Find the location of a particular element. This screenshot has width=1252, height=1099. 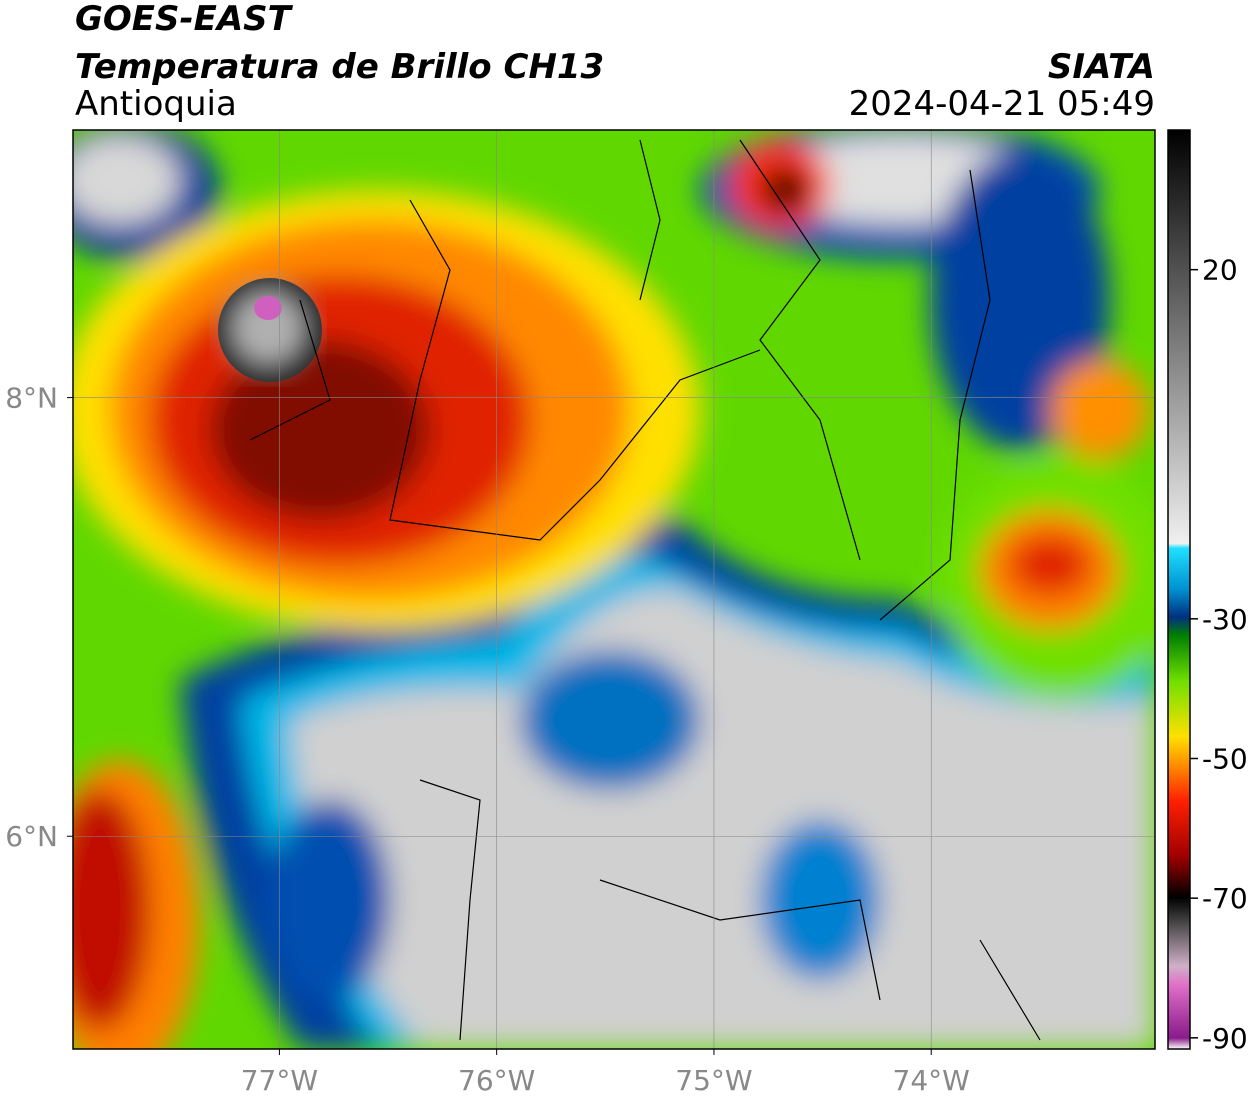

x-tick-label: 74°W is located at coordinates (931, 1080).